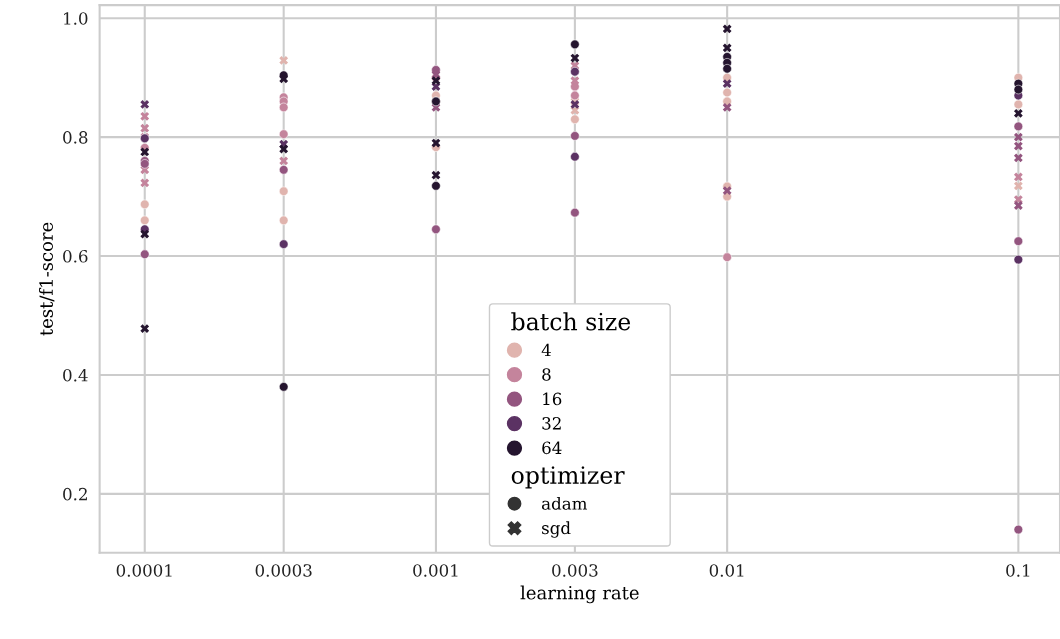 This screenshot has height=639, width=1060. Describe the element at coordinates (546, 350) in the screenshot. I see `legend-label: 4` at that location.